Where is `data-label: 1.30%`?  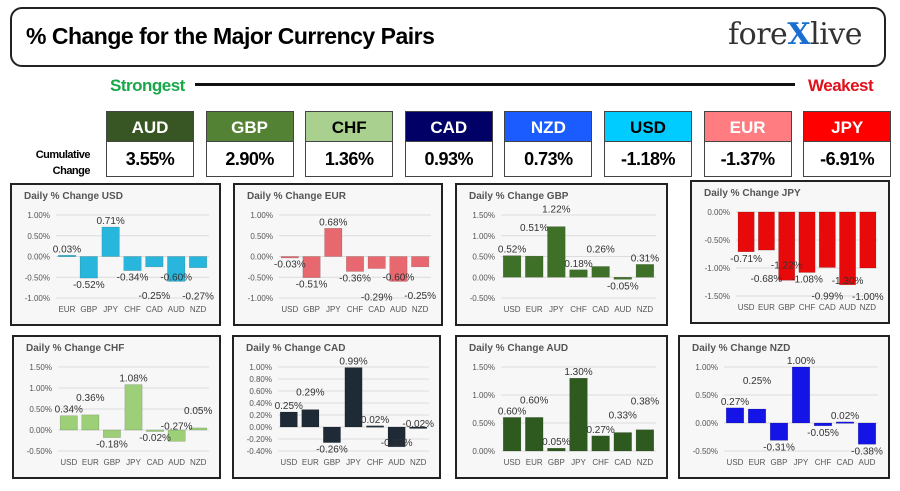 data-label: 1.30% is located at coordinates (578, 372).